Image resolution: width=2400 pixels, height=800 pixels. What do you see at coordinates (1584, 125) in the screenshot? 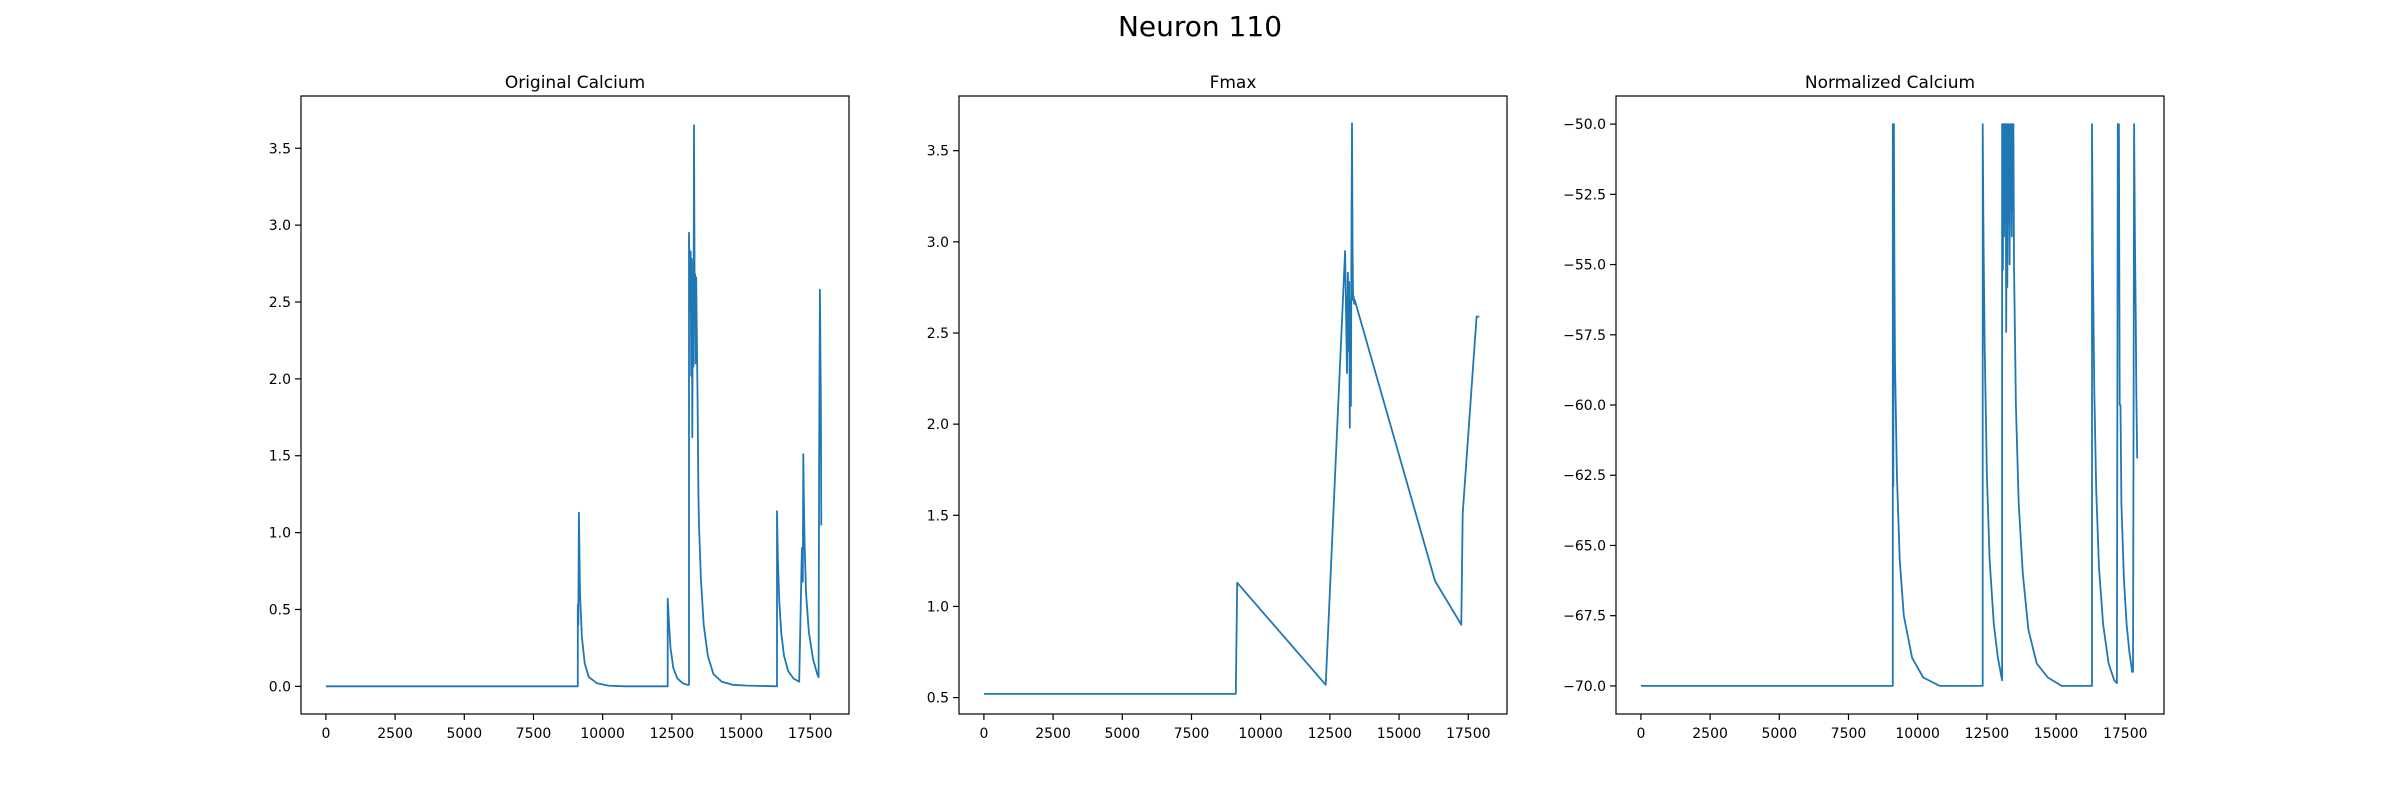
I see `y-tick-label: −50.0` at bounding box center [1584, 125].